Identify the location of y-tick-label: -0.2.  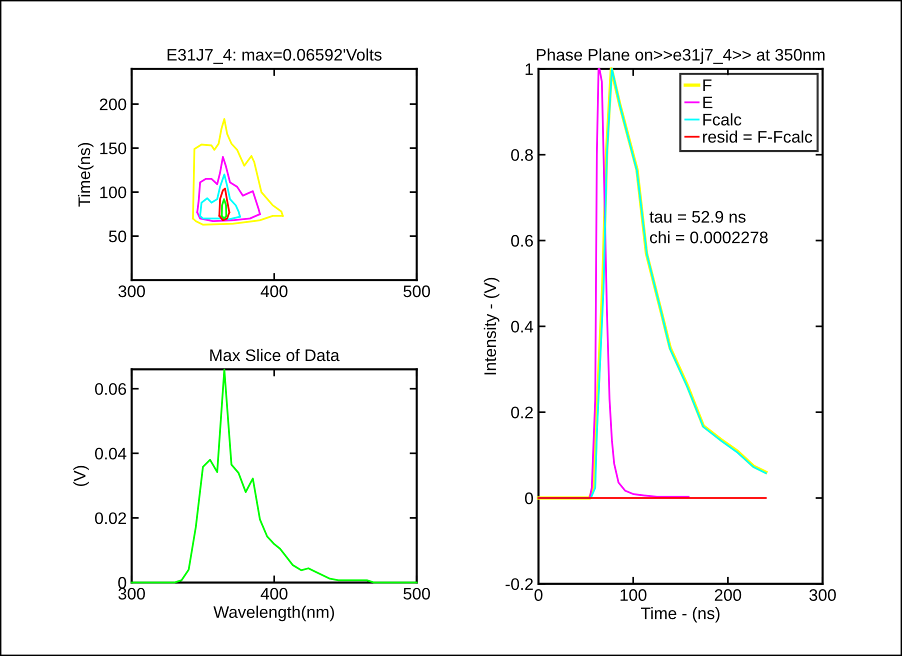
(519, 584).